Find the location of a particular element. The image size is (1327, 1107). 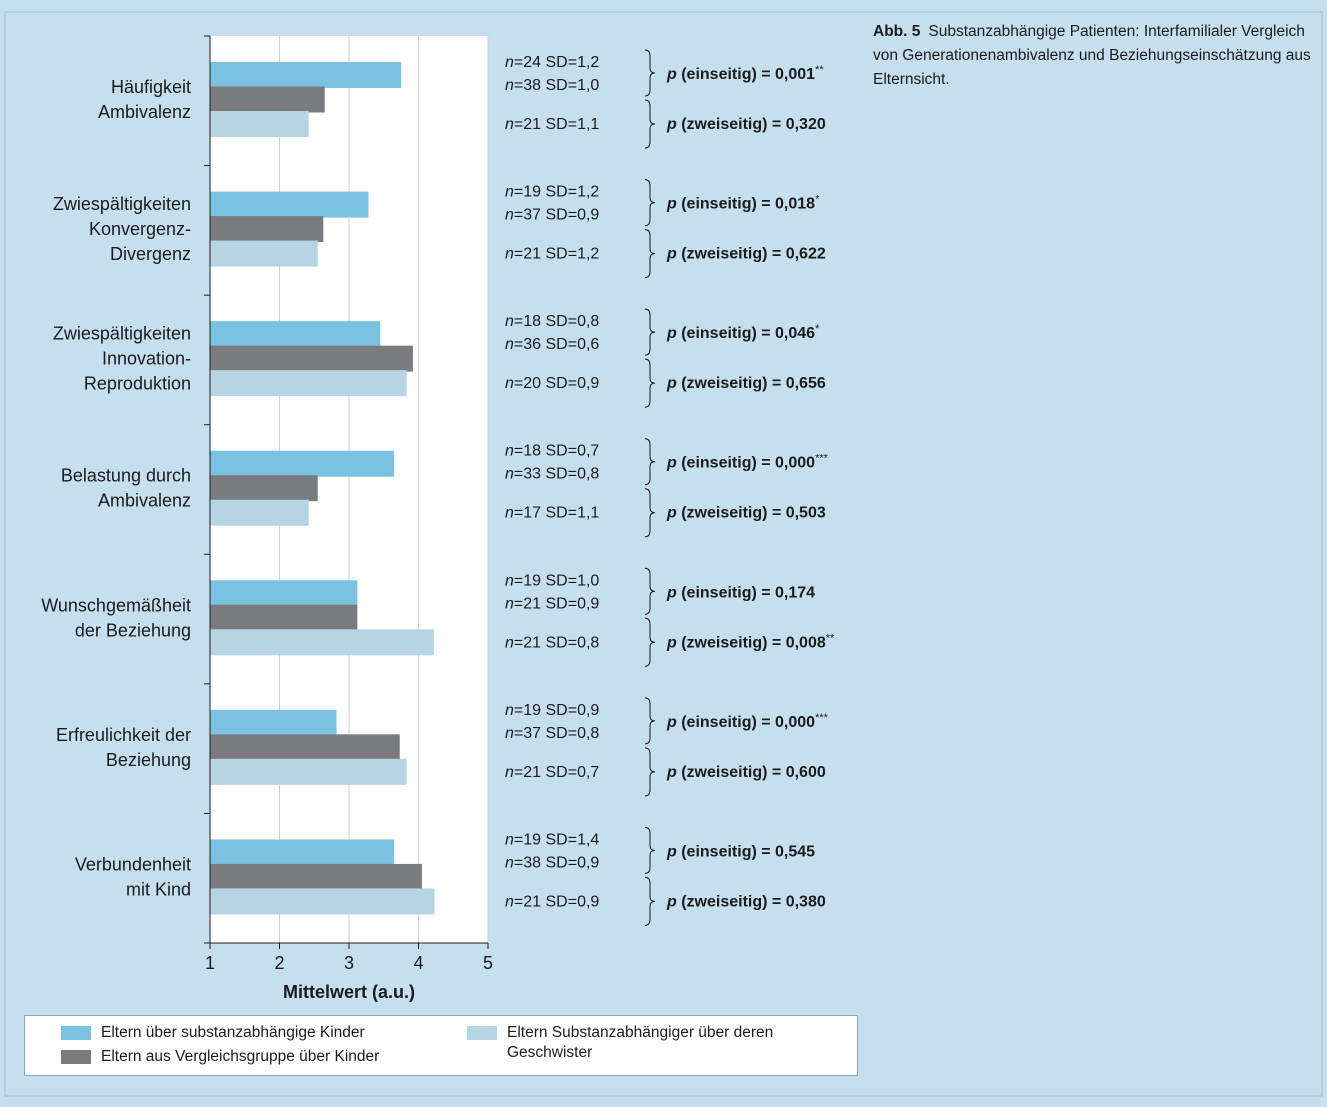

p-value-1-2: p (zweiseitig) = 0,320 is located at coordinates (746, 124).